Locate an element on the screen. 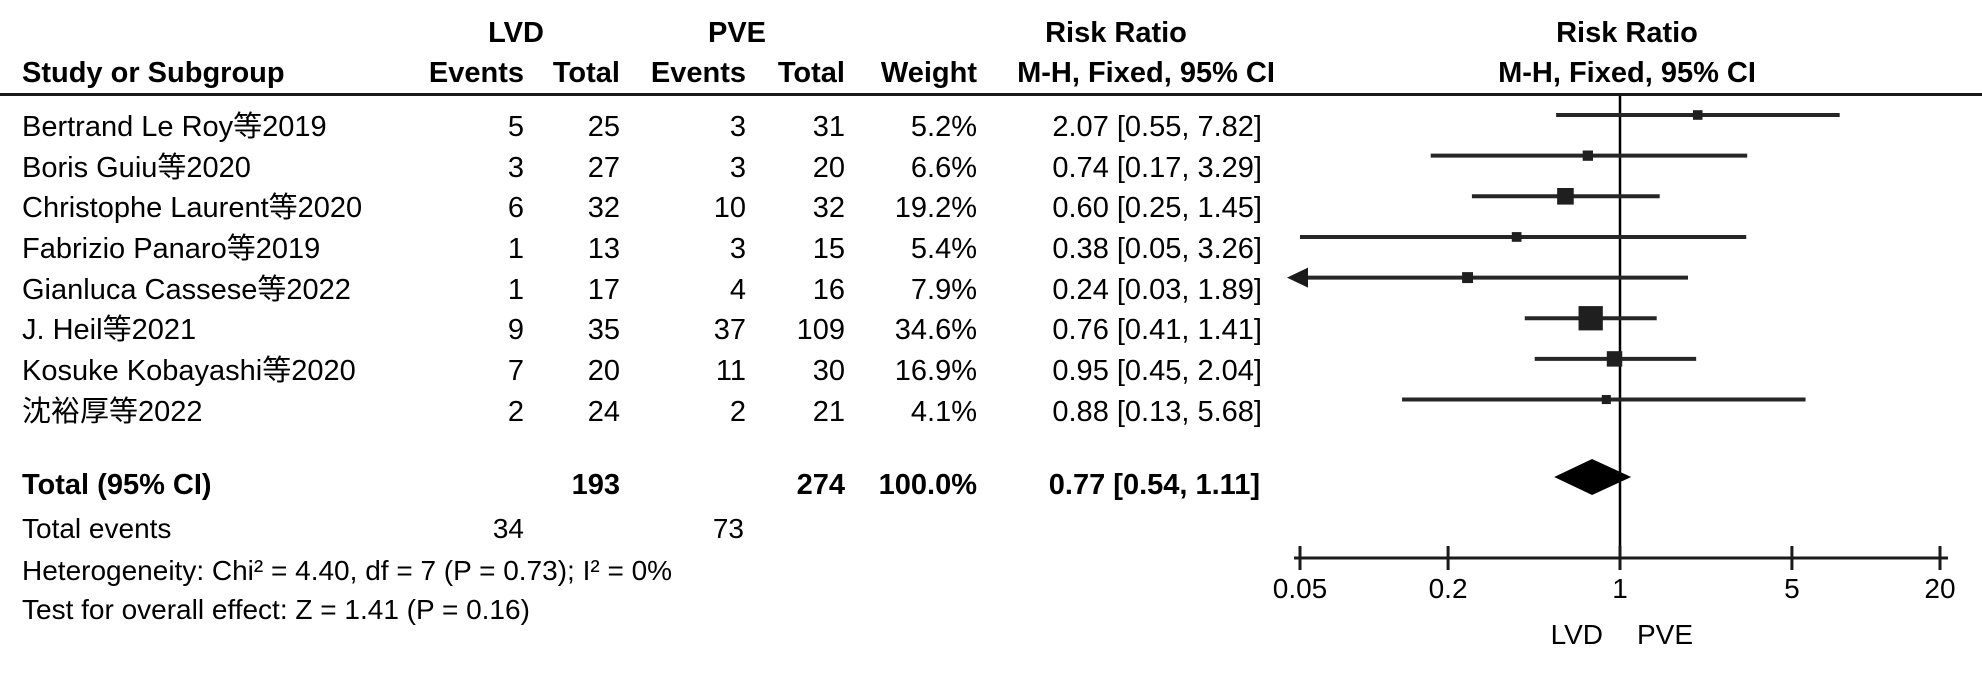 This screenshot has height=674, width=1982. ci-value: 0.24 [0.03, 1.89] is located at coordinates (1157, 289).